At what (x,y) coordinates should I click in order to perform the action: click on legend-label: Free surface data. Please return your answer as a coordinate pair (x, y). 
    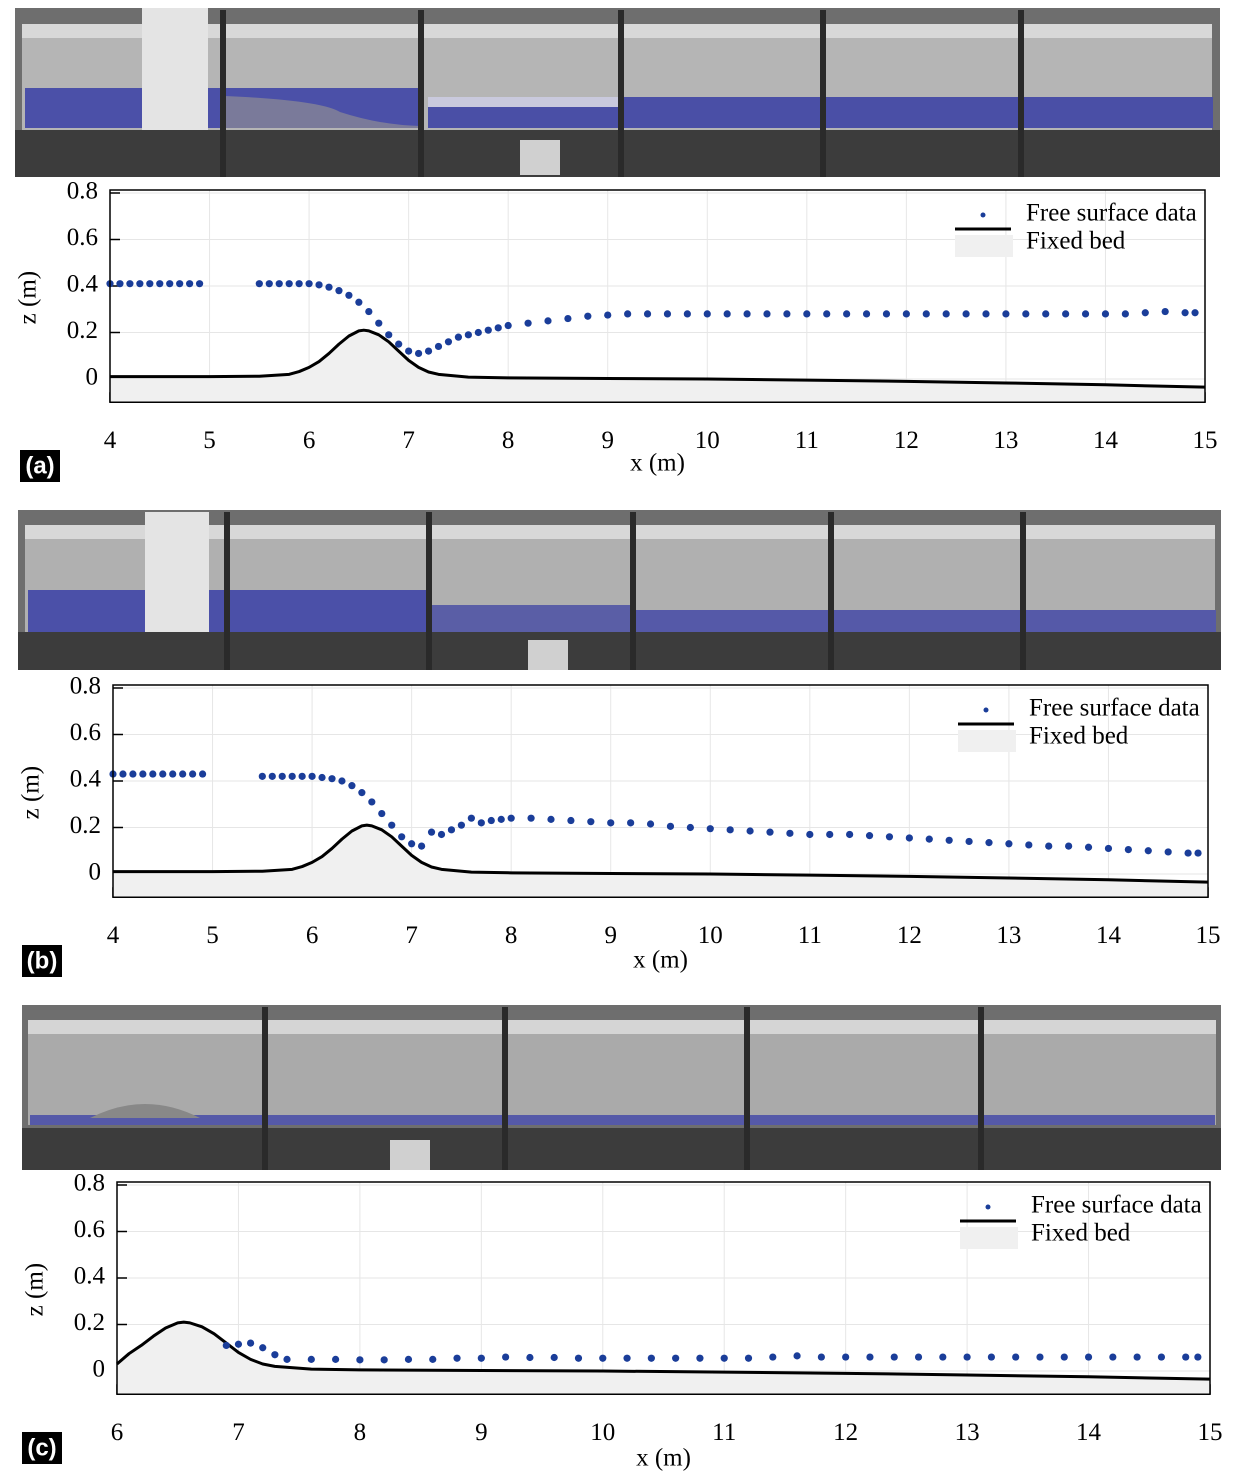
    Looking at the image, I should click on (1111, 213).